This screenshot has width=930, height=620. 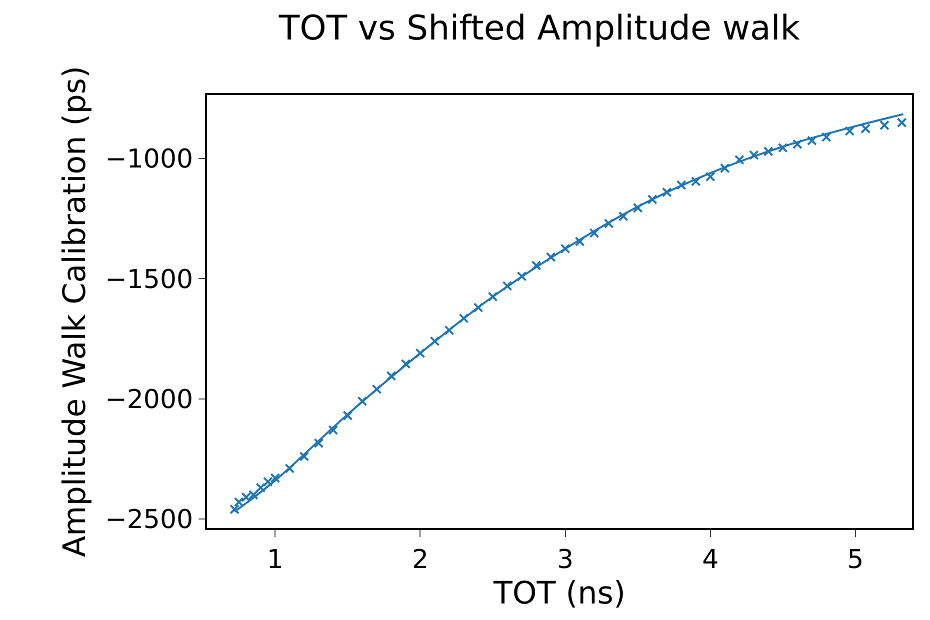 What do you see at coordinates (149, 159) in the screenshot?
I see `y-tick-label: −1000` at bounding box center [149, 159].